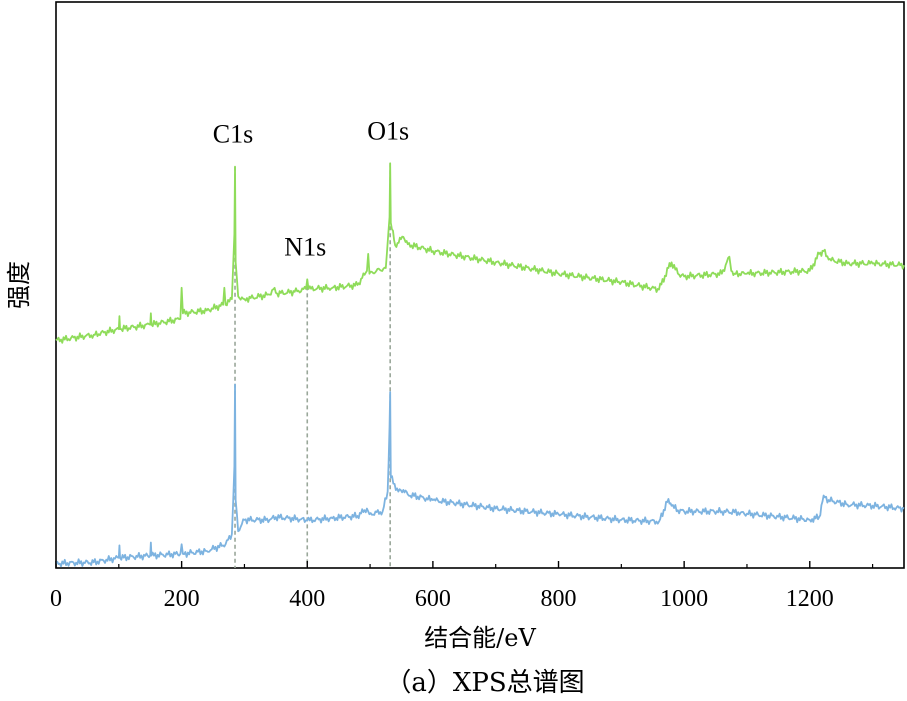 The image size is (907, 701). I want to click on x-tick-label: 600, so click(433, 599).